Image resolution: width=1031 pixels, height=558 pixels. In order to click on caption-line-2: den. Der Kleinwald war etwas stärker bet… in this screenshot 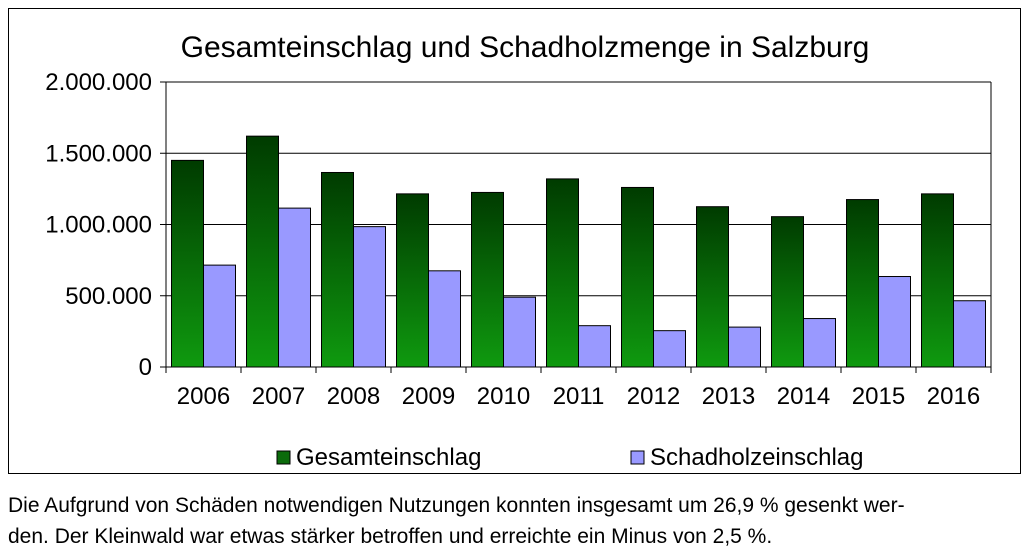, I will do `click(390, 536)`.